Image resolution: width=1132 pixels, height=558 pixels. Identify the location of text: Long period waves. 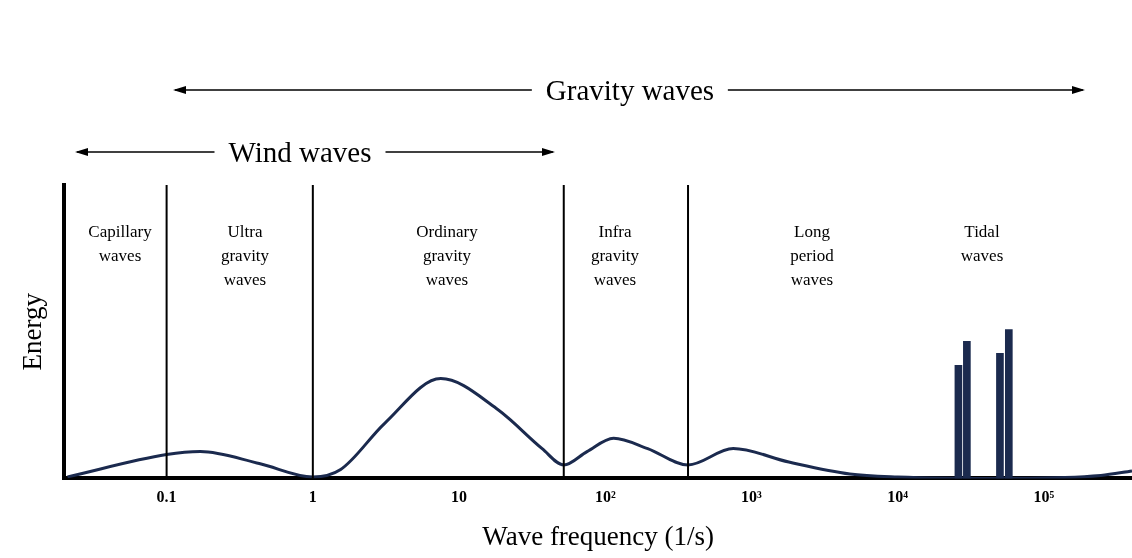
(812, 256).